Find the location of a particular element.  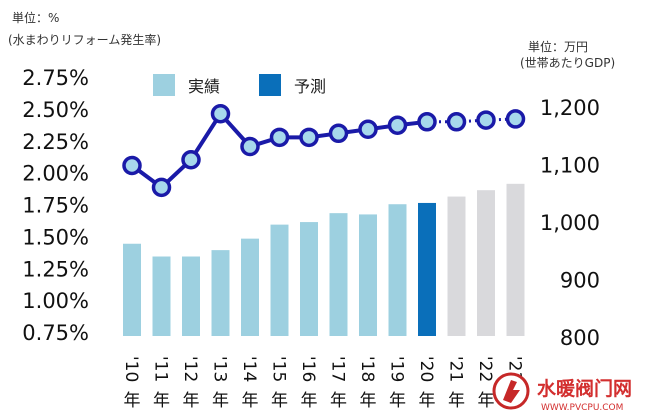

x-tick-label: '10 年 is located at coordinates (131, 383).